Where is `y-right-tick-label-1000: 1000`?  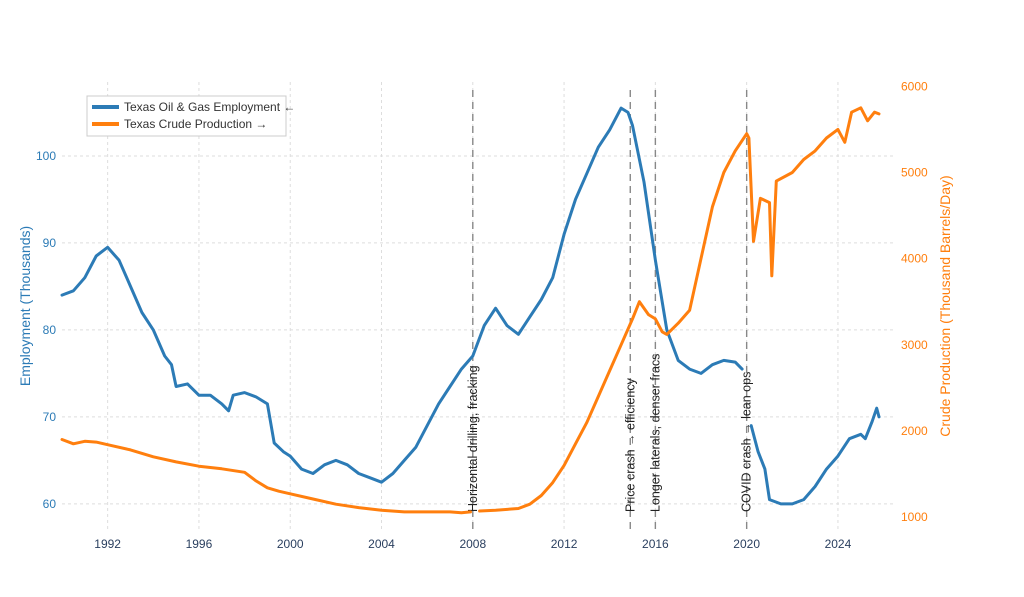
y-right-tick-label-1000: 1000 is located at coordinates (914, 517).